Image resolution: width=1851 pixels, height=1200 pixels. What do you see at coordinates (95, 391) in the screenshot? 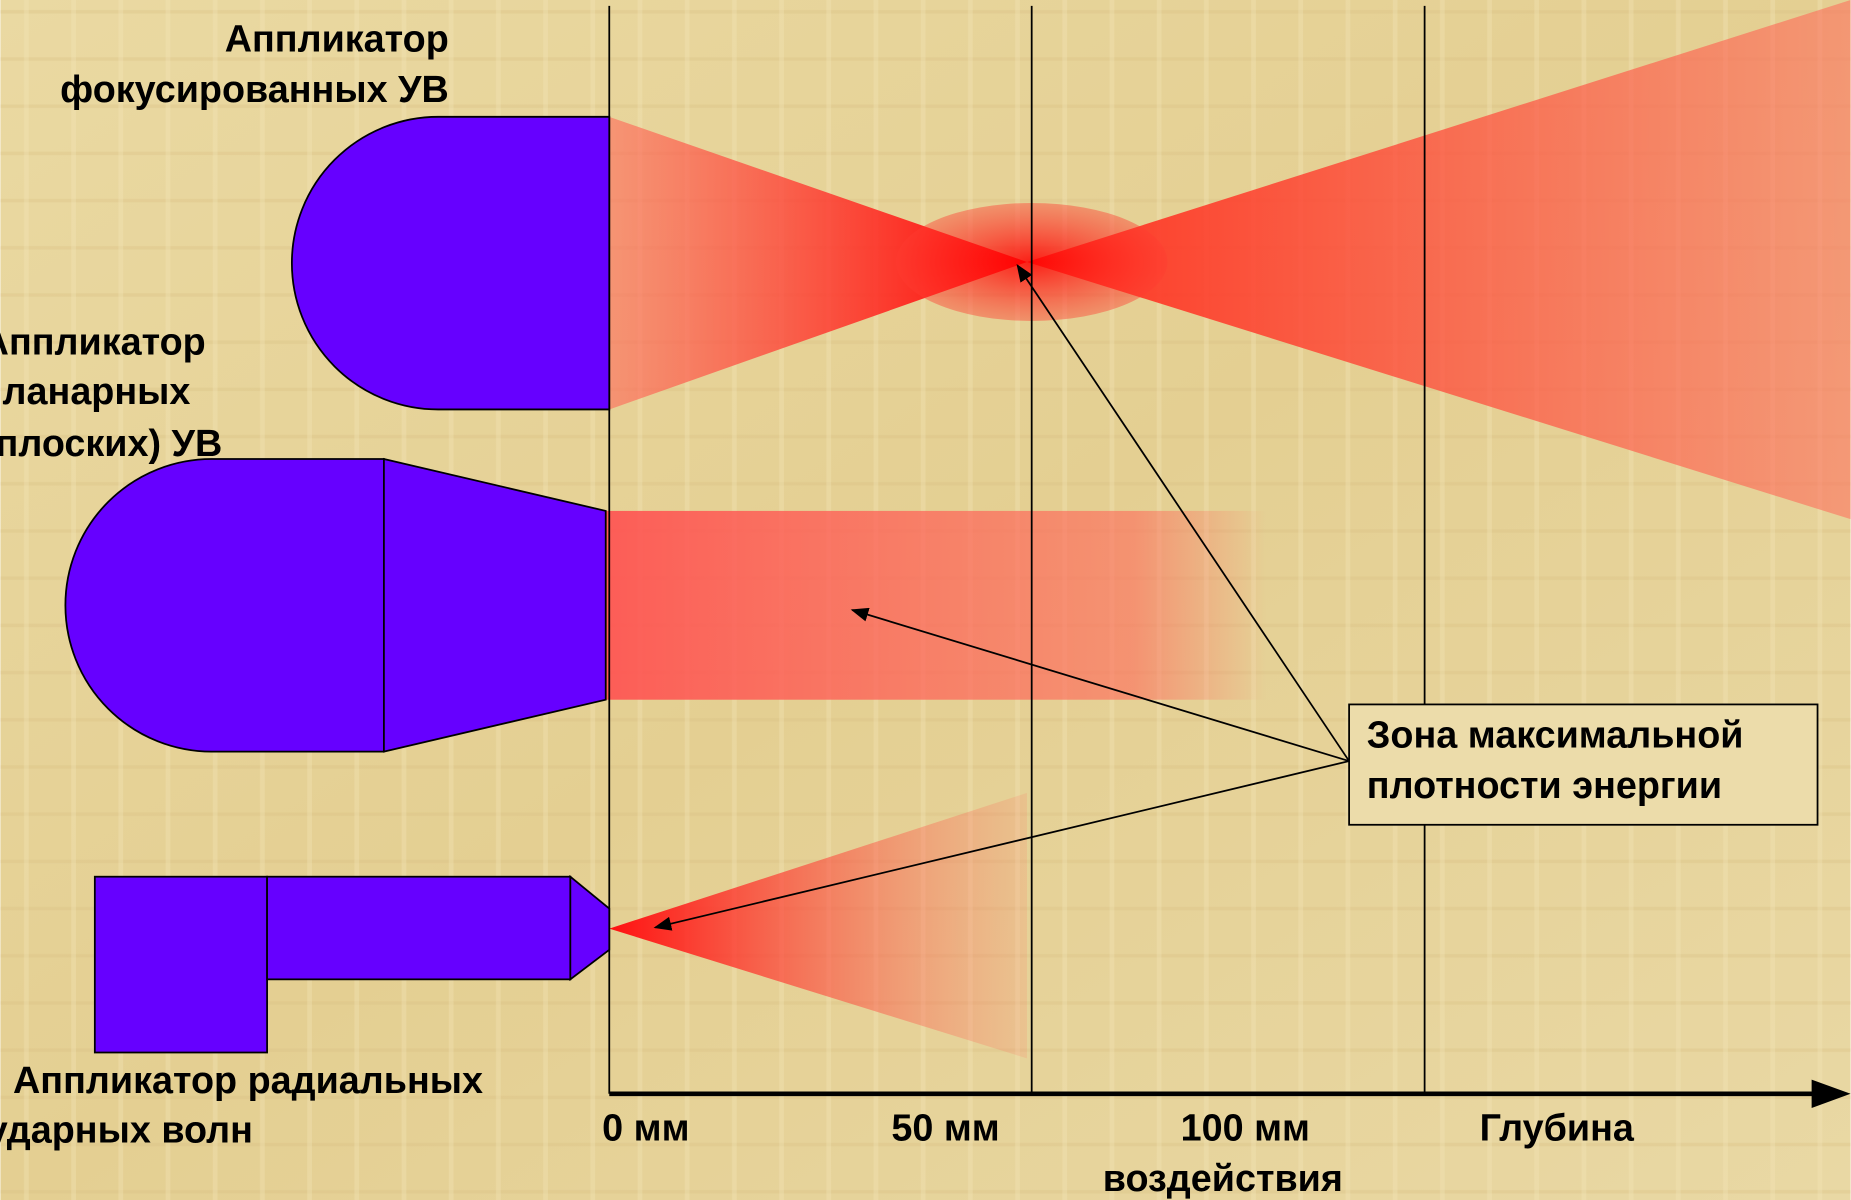
I see `applicator-label: планарных` at bounding box center [95, 391].